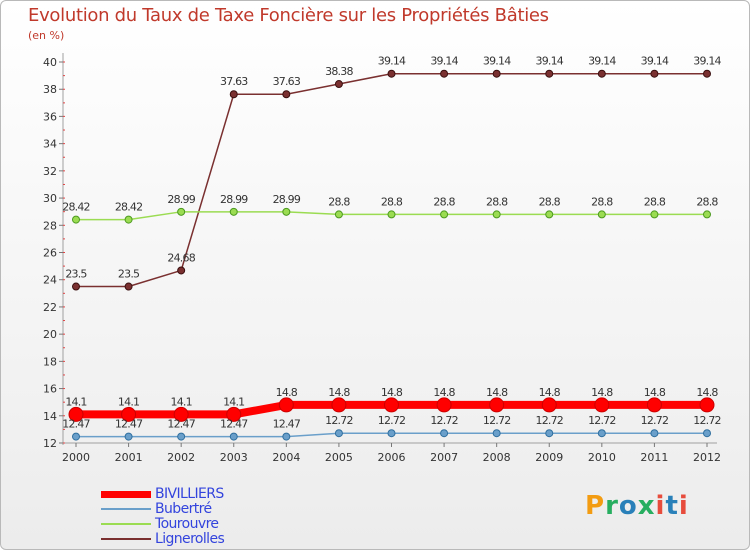 The image size is (750, 550). What do you see at coordinates (50, 89) in the screenshot?
I see `y-tick-label: 38` at bounding box center [50, 89].